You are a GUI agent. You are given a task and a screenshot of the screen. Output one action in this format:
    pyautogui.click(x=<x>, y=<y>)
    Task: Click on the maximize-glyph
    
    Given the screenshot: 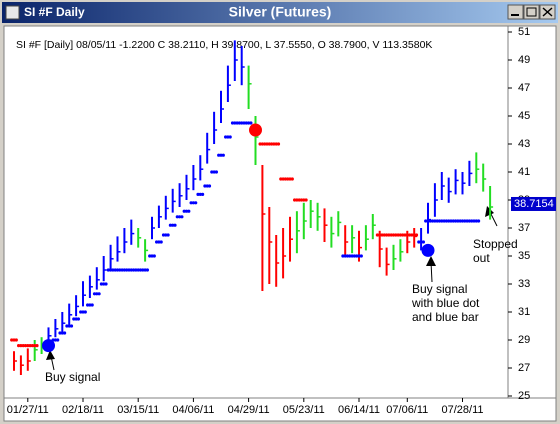 What is the action you would take?
    pyautogui.click(x=531, y=12)
    